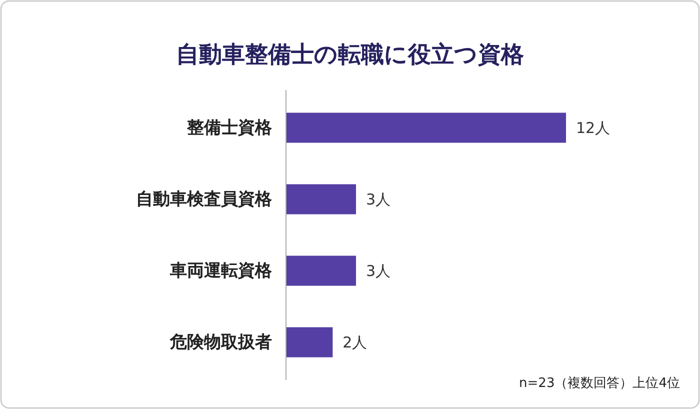 The image size is (700, 409). Describe the element at coordinates (229, 128) in the screenshot. I see `y-tick-label: 整備士資格` at that location.